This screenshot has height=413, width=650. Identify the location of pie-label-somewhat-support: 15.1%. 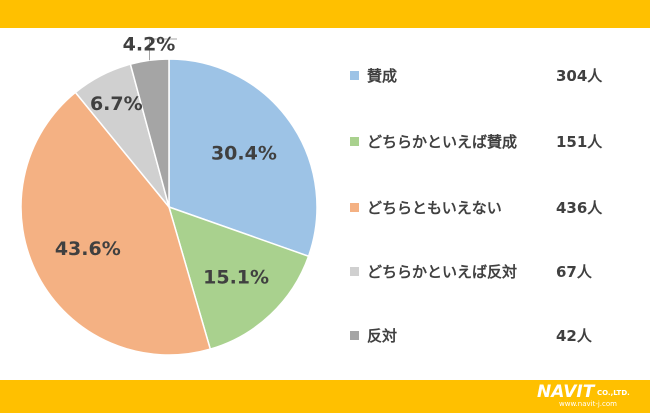
(236, 278).